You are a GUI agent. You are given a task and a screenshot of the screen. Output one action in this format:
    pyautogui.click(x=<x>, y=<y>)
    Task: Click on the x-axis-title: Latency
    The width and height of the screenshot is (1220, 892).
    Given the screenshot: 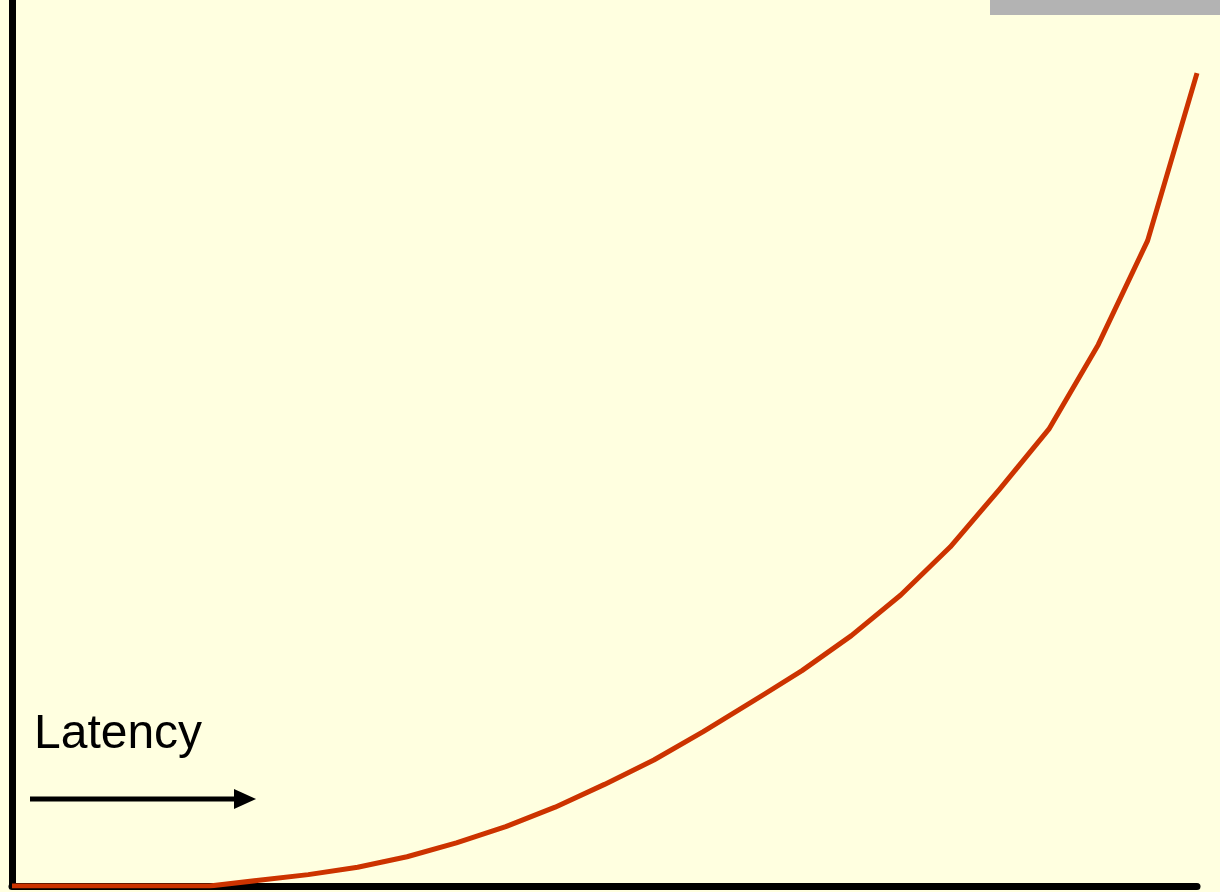 What is the action you would take?
    pyautogui.click(x=118, y=731)
    